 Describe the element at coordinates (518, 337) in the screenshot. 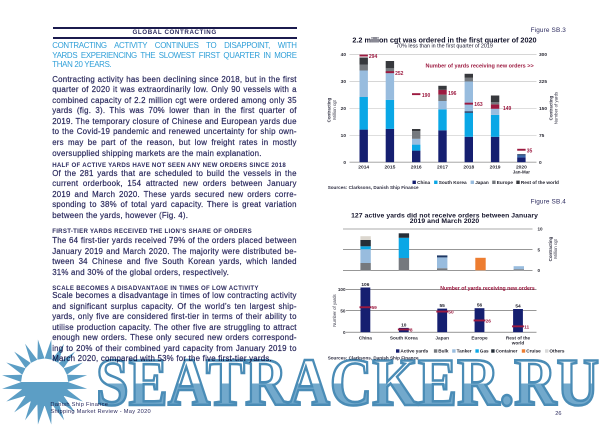

I see `svg-text: Rest of the` at that location.